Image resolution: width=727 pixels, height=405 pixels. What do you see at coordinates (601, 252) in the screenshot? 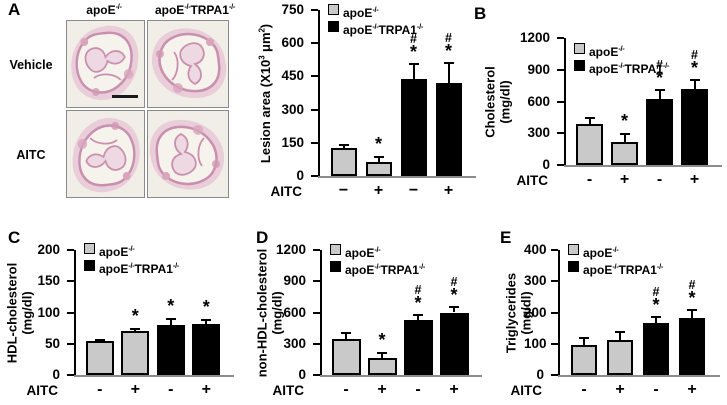
I see `legend-label: apoE-/-` at bounding box center [601, 252].